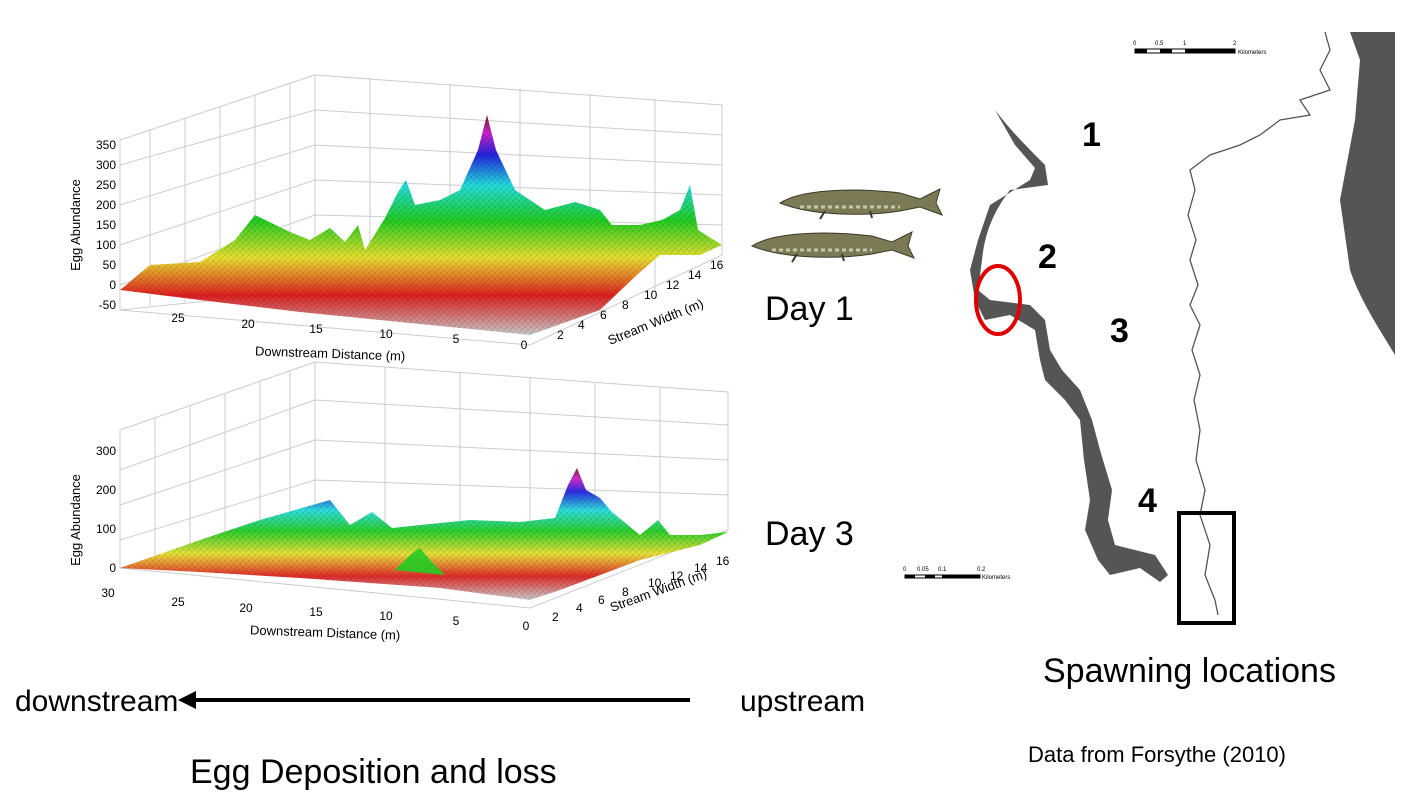 This screenshot has width=1416, height=800. I want to click on day1-ytick: 6, so click(603, 315).